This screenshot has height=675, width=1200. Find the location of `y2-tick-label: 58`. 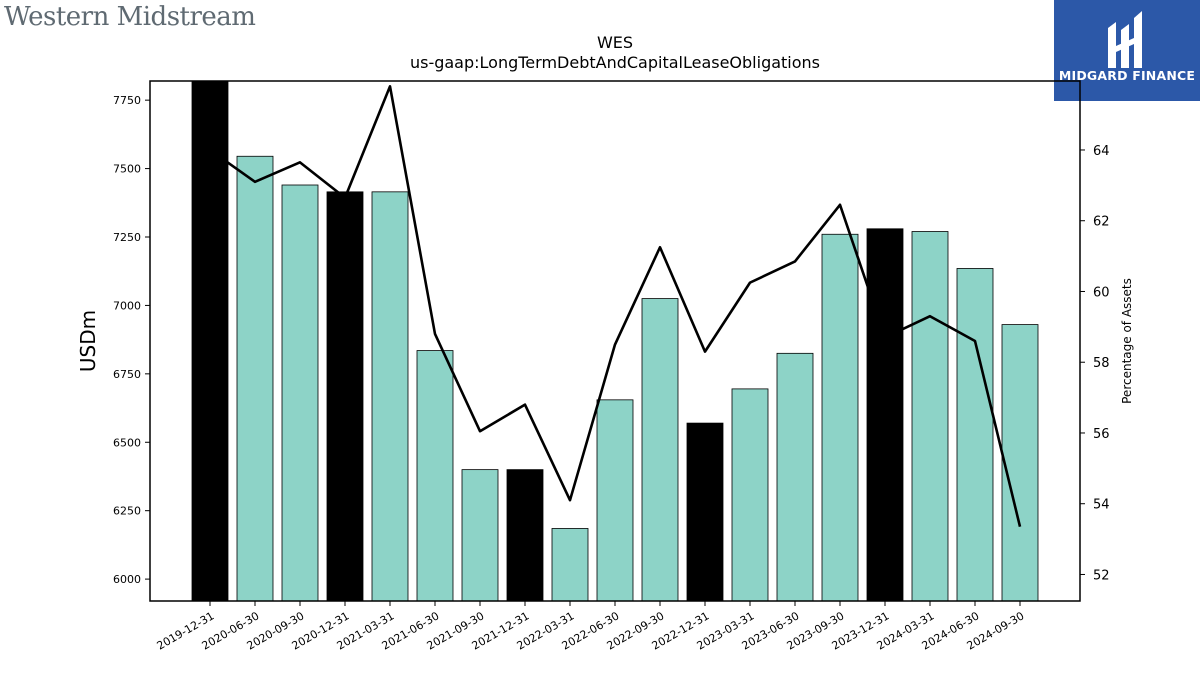

y2-tick-label: 58 is located at coordinates (1101, 363).